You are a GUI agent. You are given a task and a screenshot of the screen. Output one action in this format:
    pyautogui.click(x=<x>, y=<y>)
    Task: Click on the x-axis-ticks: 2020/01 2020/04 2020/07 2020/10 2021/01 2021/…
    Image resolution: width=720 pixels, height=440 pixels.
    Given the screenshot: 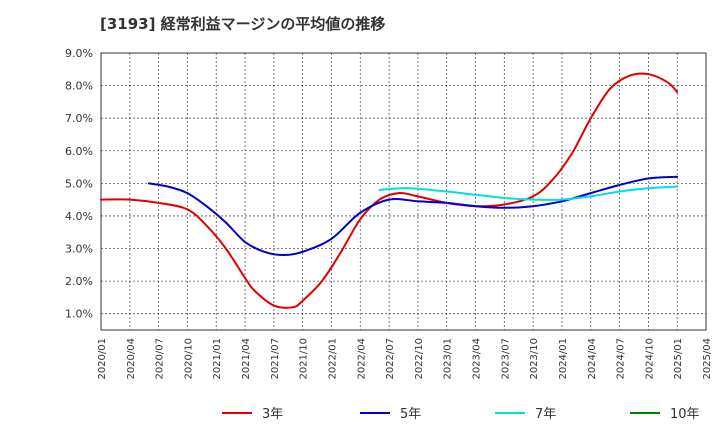 What is the action you would take?
    pyautogui.click(x=405, y=359)
    